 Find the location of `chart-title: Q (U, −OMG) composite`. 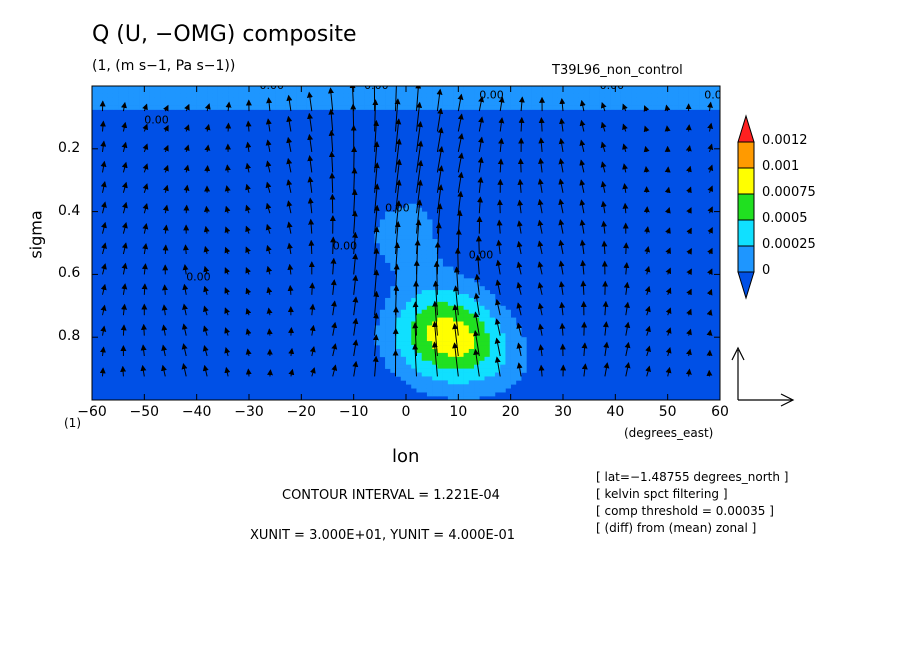

chart-title: Q (U, −OMG) composite is located at coordinates (224, 34).